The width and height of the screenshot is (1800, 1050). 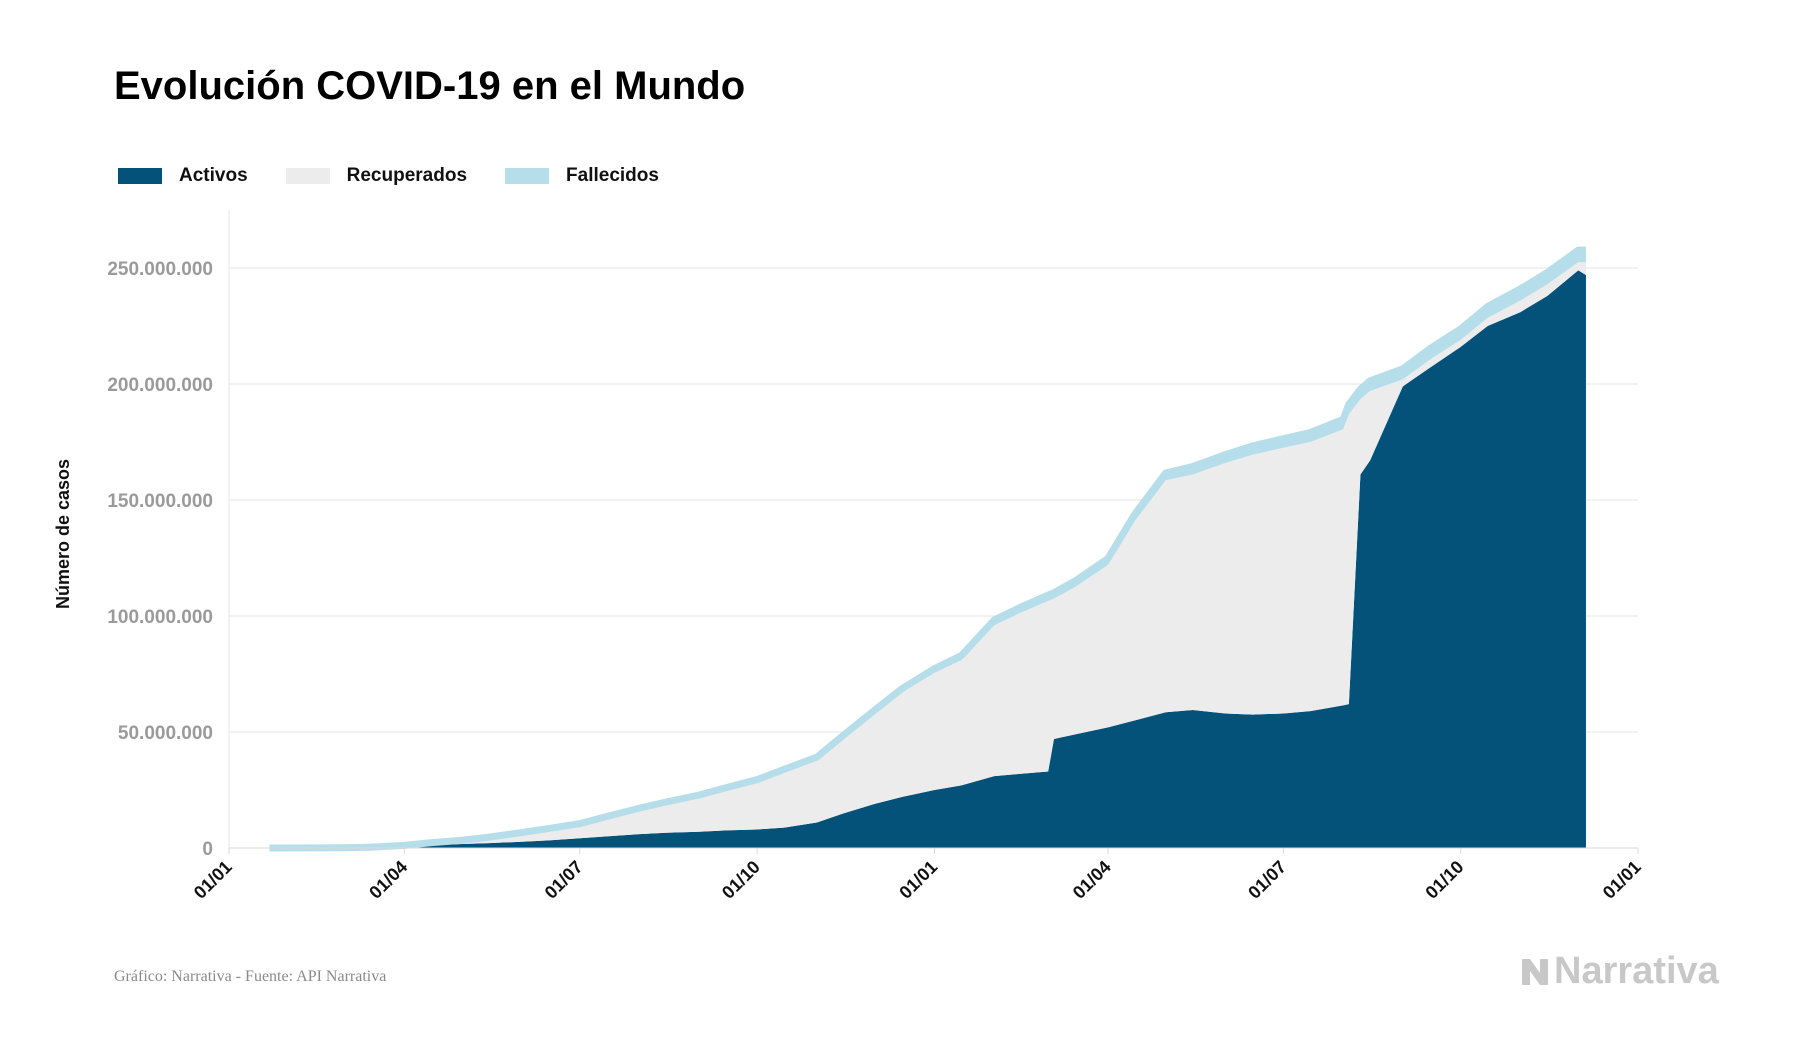 I want to click on legend: Activos Recuperados Fallecidos, so click(x=407, y=176).